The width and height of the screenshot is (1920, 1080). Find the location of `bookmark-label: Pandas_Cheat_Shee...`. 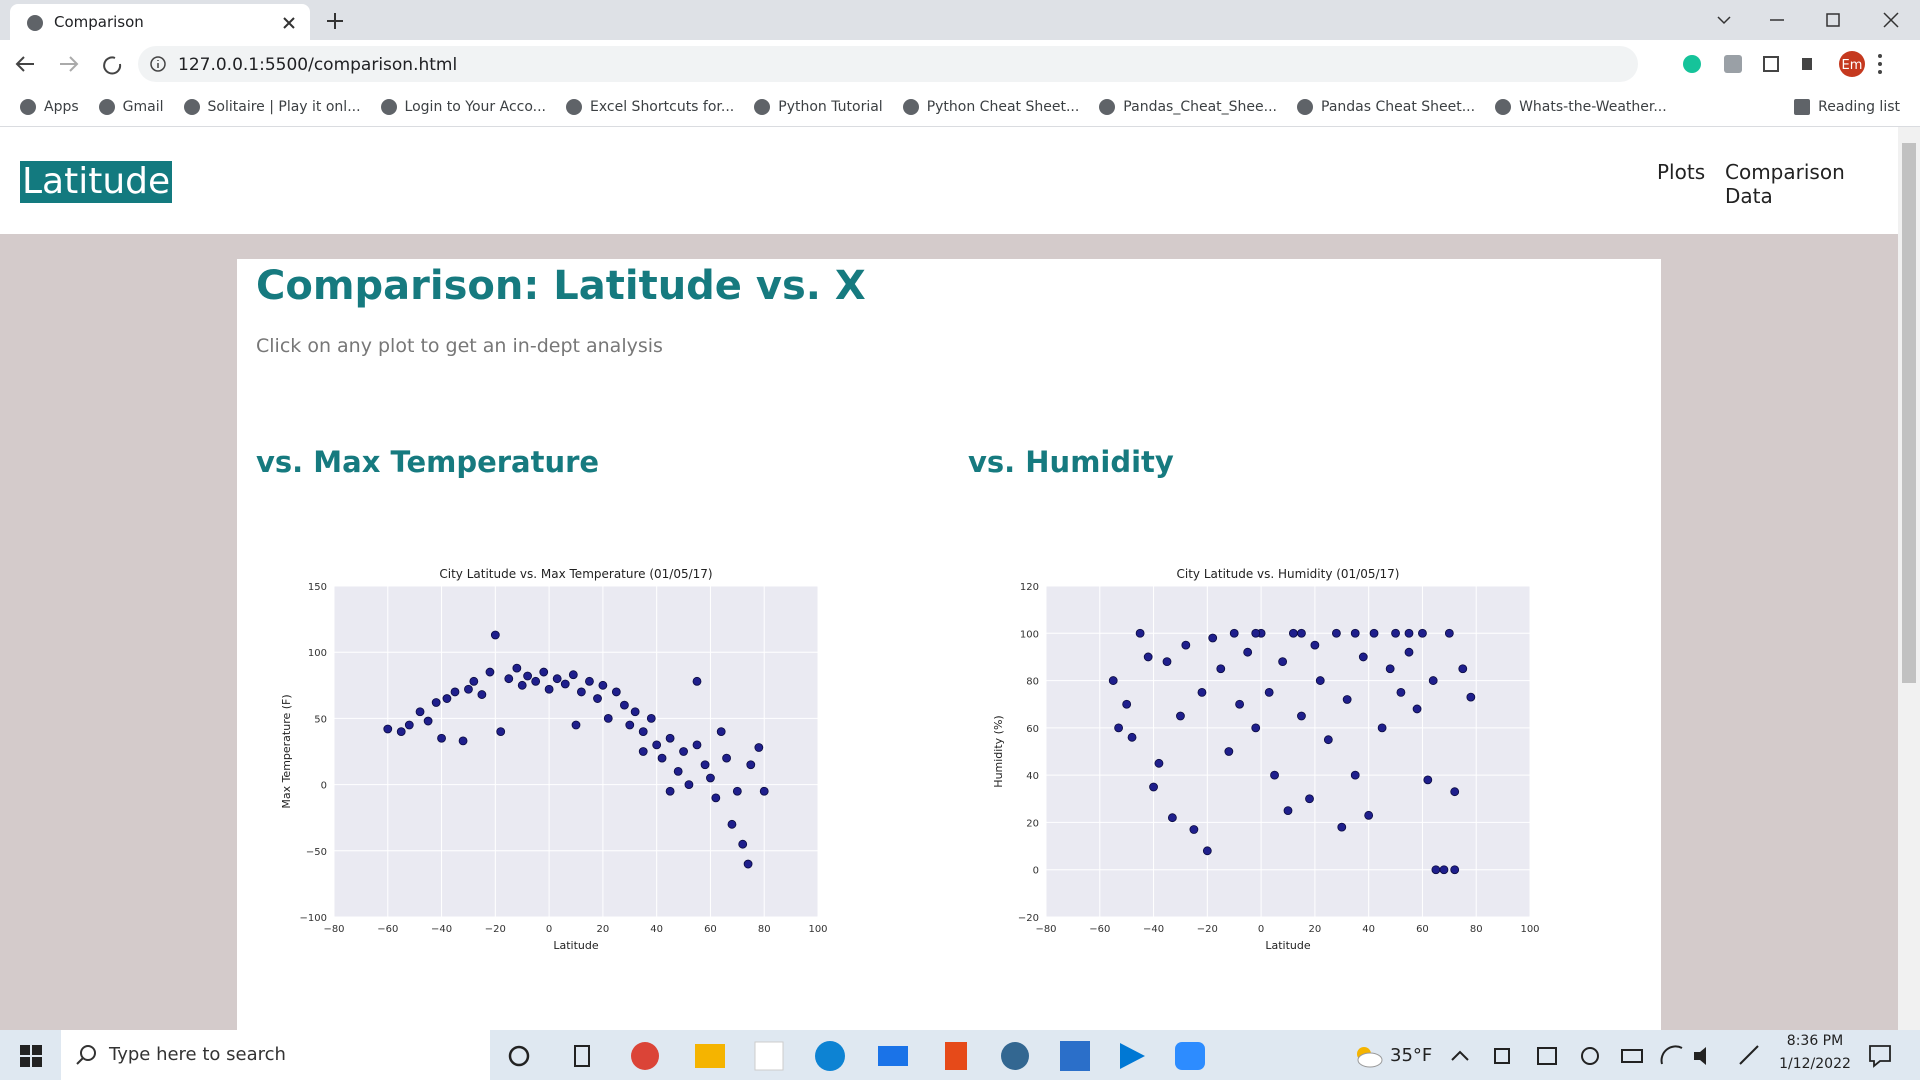

bookmark-label: Pandas_Cheat_Shee... is located at coordinates (1200, 107).